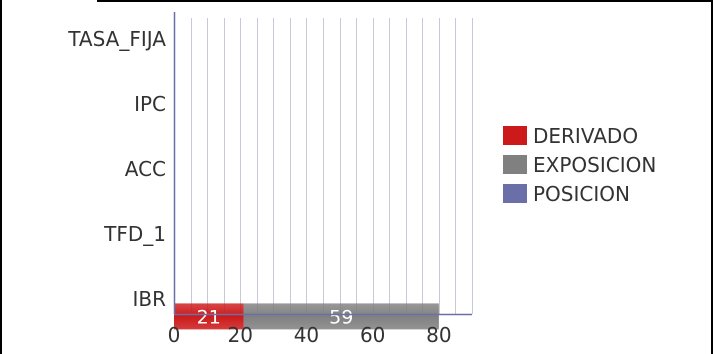  I want to click on bars: 21 59, so click(306, 316).